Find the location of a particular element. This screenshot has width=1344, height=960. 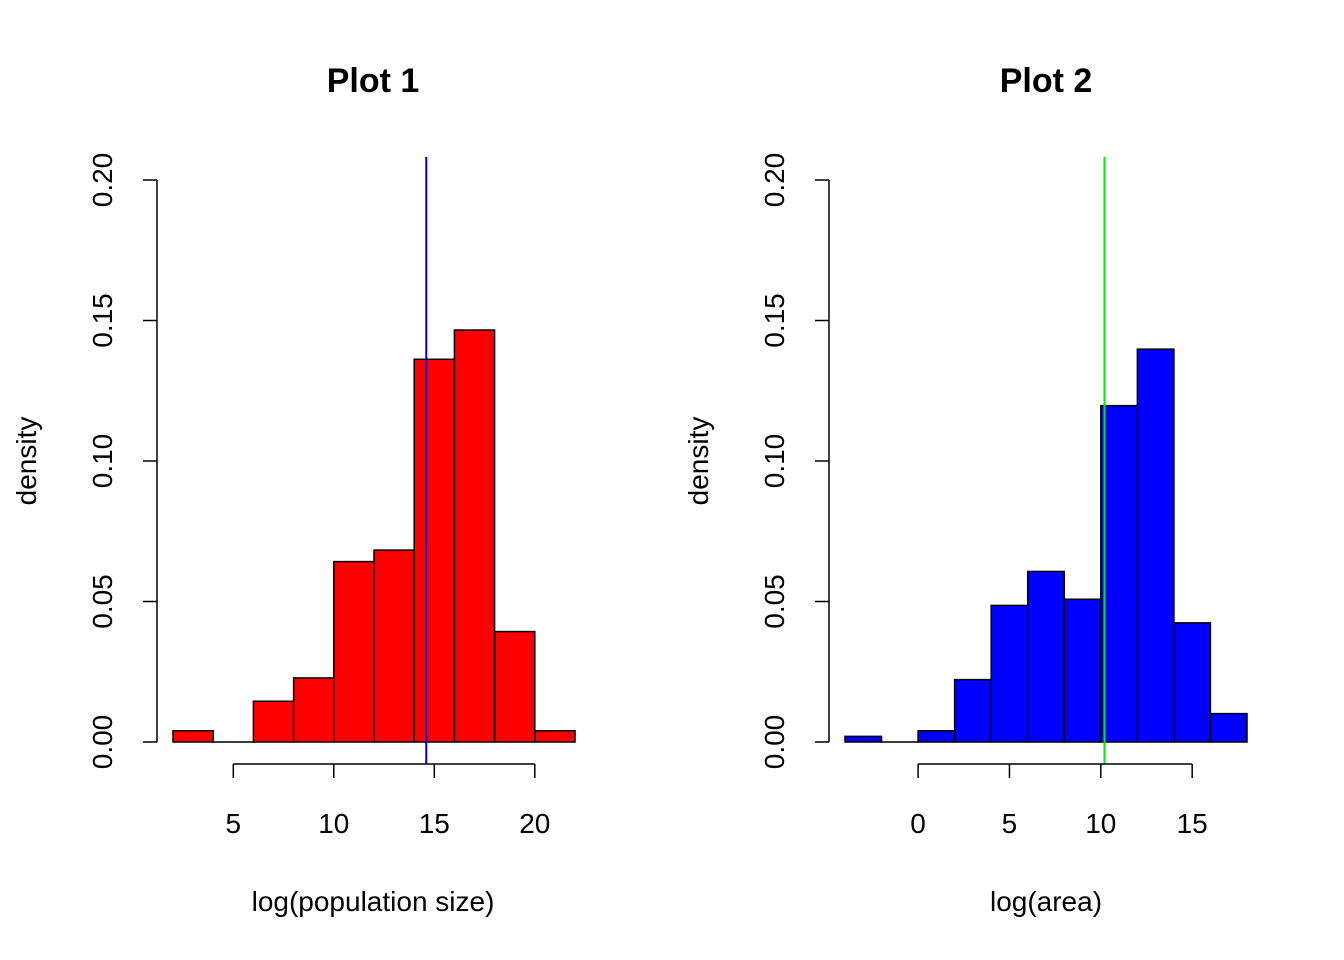

plot-1-bars is located at coordinates (374, 536).